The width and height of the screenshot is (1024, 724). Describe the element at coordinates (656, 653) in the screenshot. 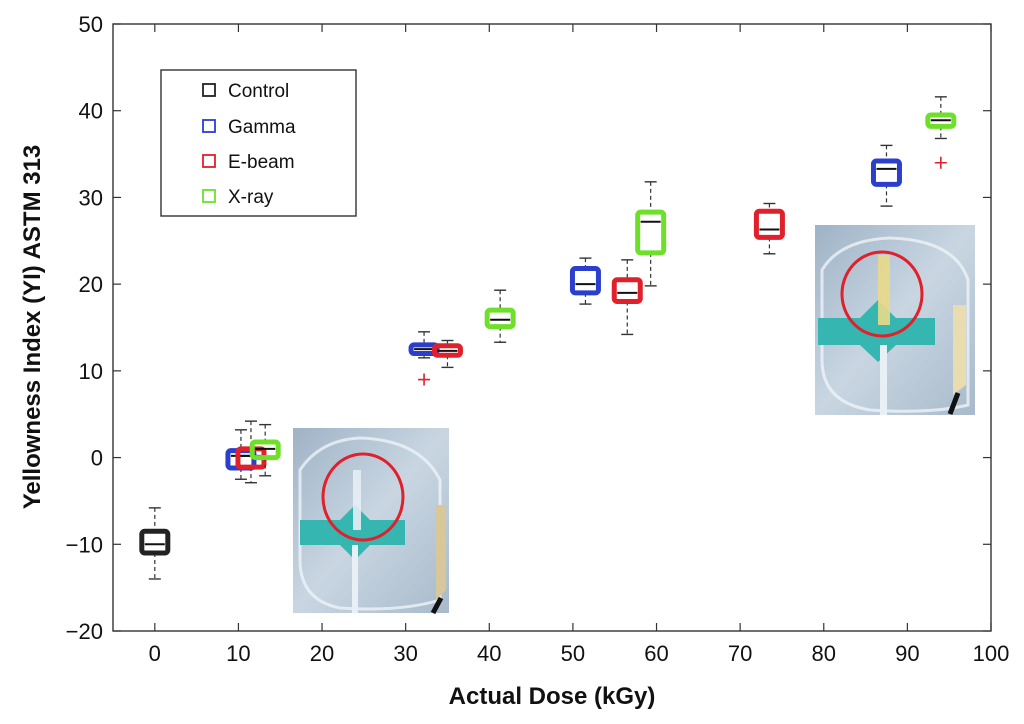

I see `x-tick-label: 60` at that location.